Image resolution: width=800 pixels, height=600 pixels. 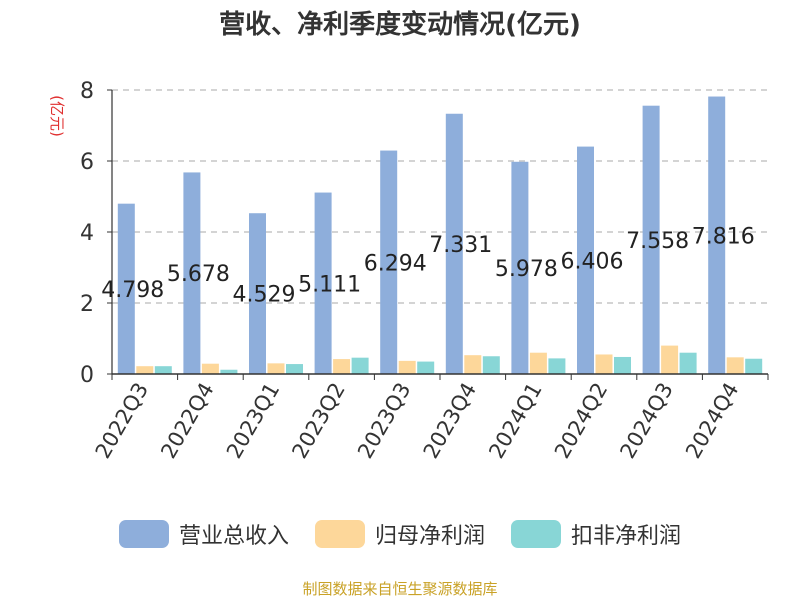 What do you see at coordinates (87, 304) in the screenshot?
I see `y-tick-label: 2` at bounding box center [87, 304].